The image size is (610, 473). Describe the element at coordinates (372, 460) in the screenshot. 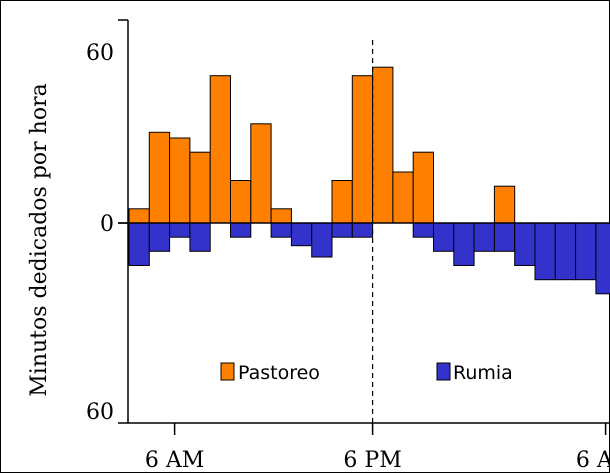

I see `x-tick-label: 6 PM` at that location.